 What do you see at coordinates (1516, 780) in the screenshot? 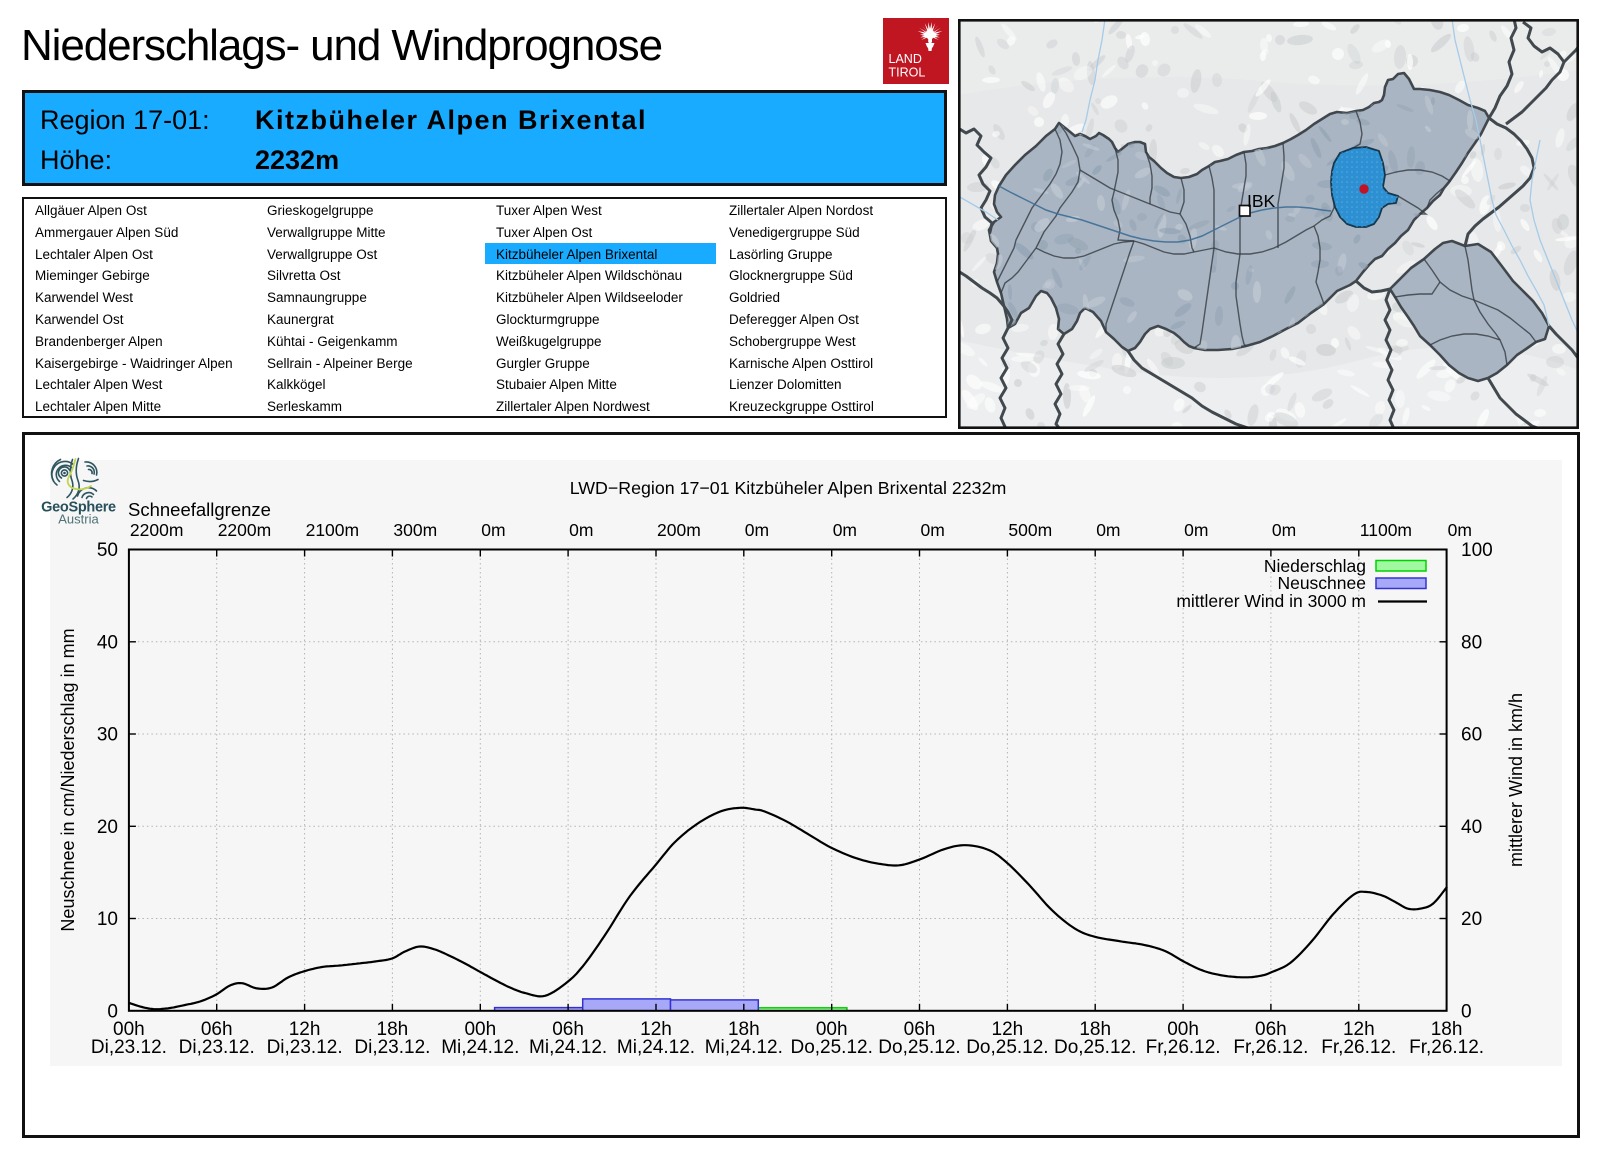
I see `svg-text: mittlerer Wind in km/h` at bounding box center [1516, 780].